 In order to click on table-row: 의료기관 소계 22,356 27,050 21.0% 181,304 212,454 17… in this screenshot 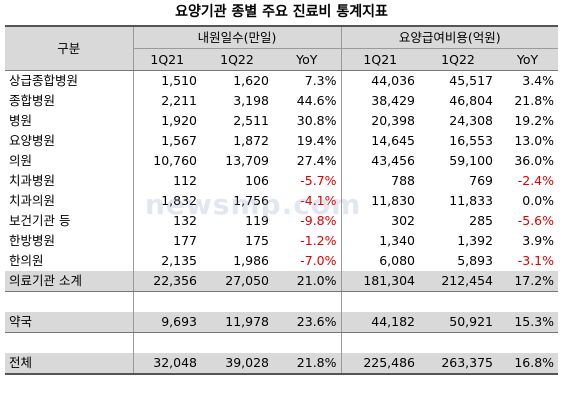, I will do `click(282, 281)`.